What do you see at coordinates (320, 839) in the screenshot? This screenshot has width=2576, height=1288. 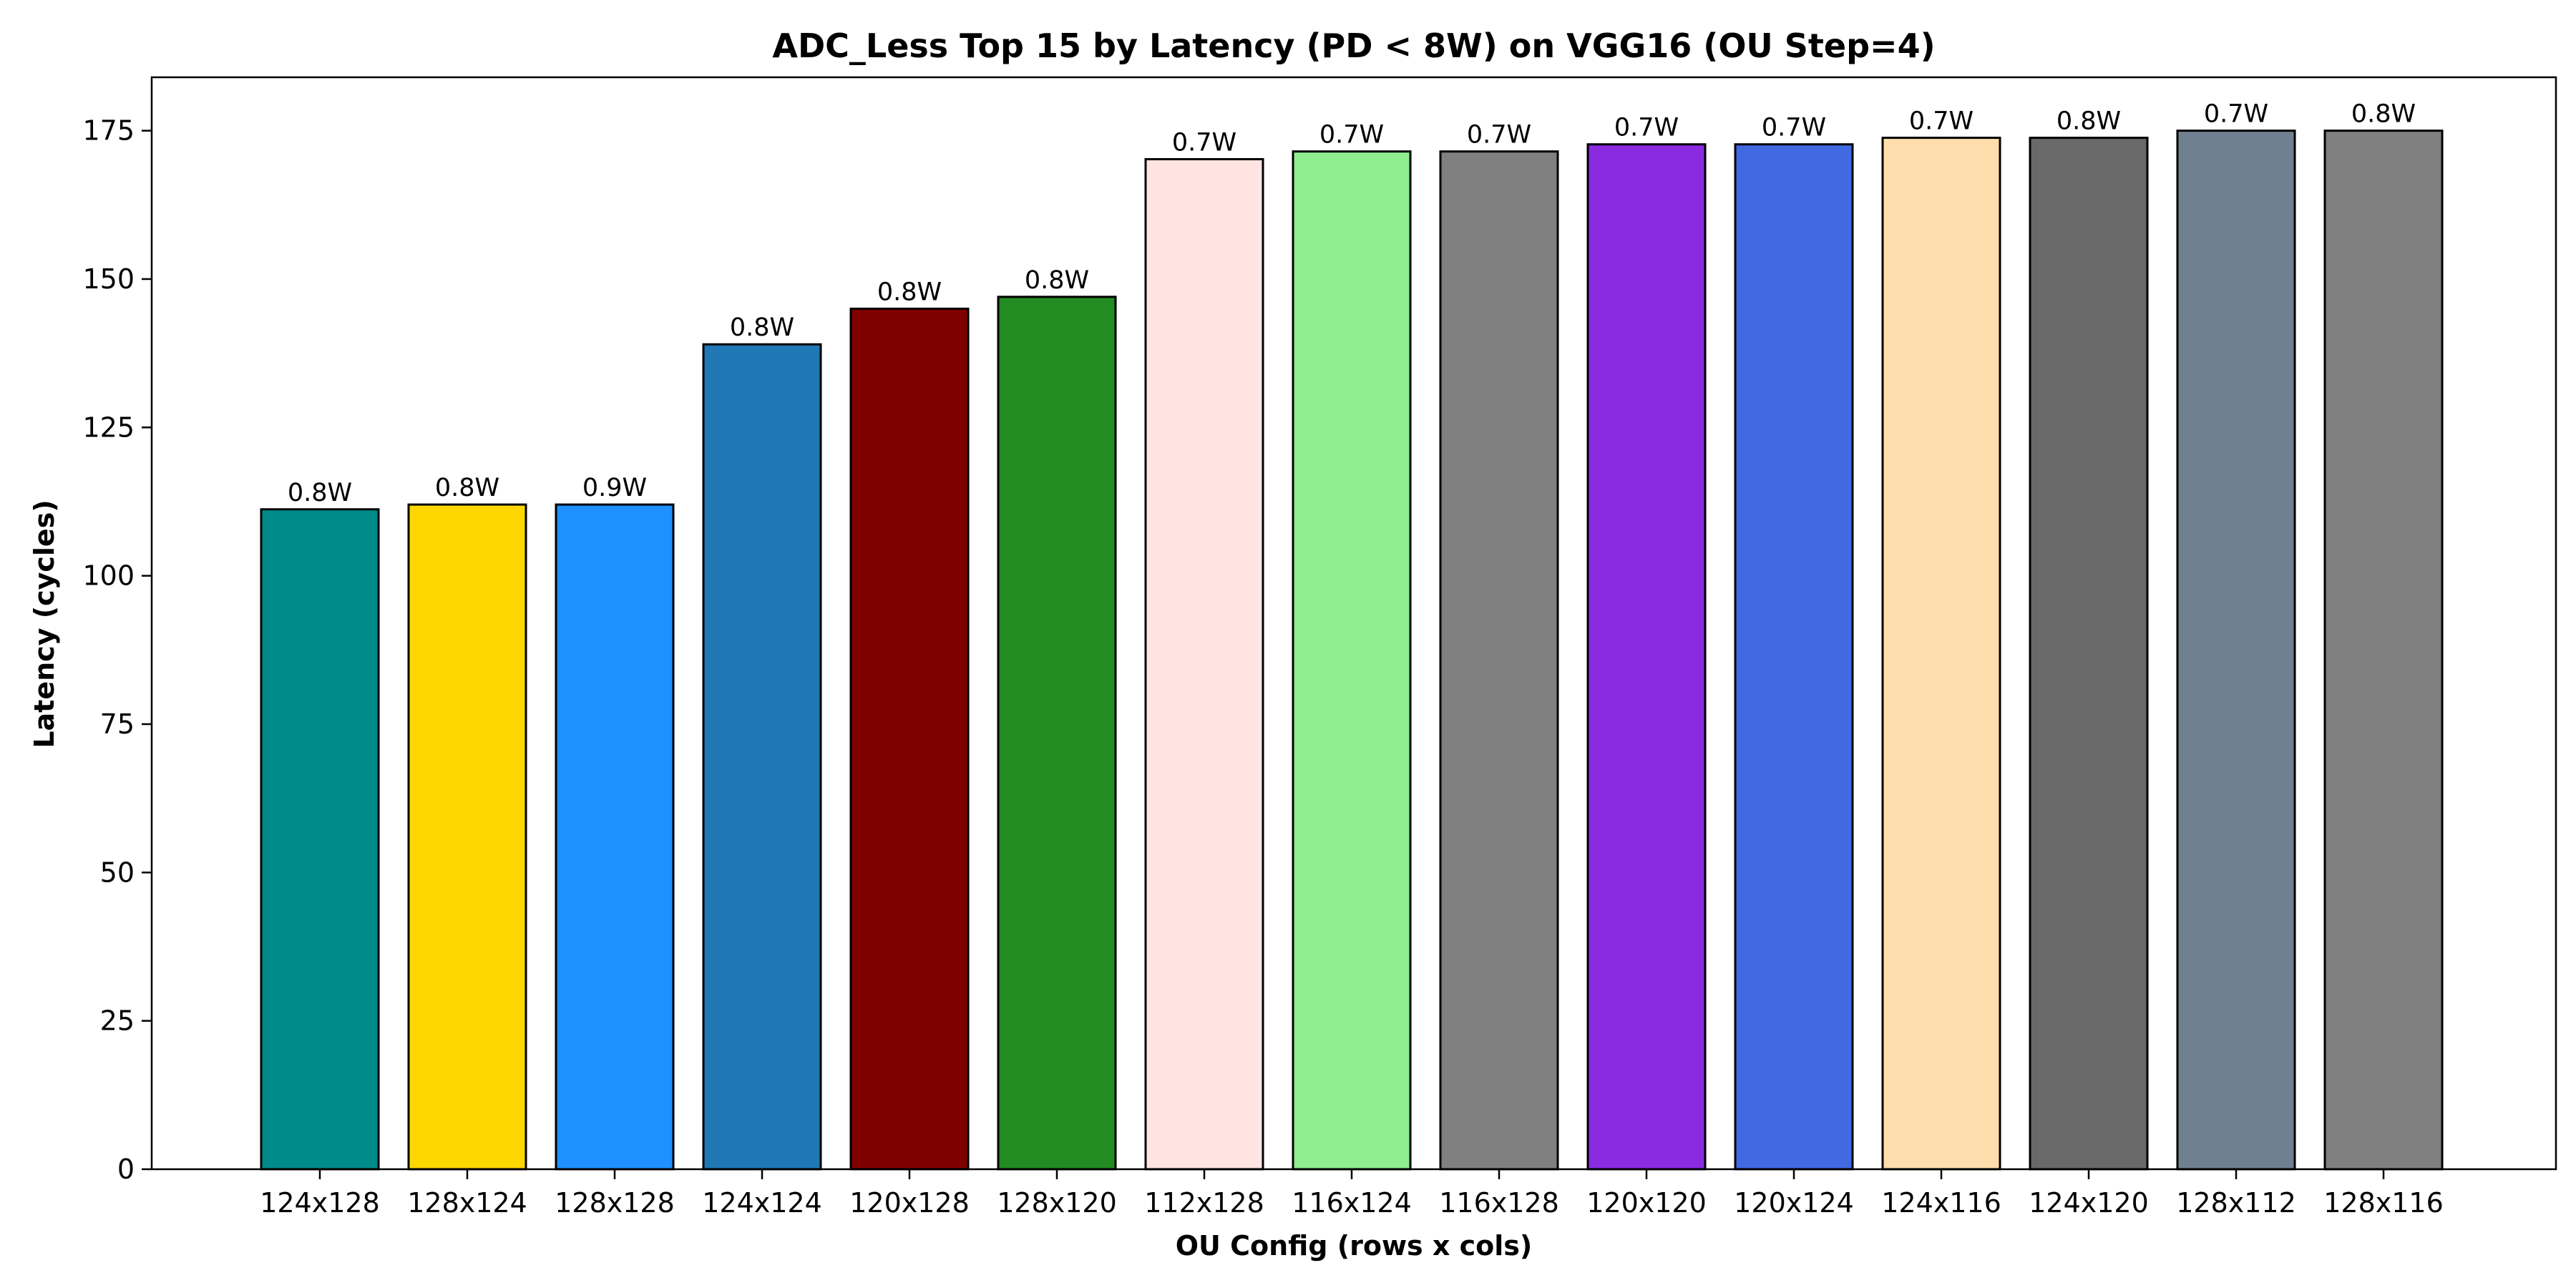 I see `bar-124x128` at bounding box center [320, 839].